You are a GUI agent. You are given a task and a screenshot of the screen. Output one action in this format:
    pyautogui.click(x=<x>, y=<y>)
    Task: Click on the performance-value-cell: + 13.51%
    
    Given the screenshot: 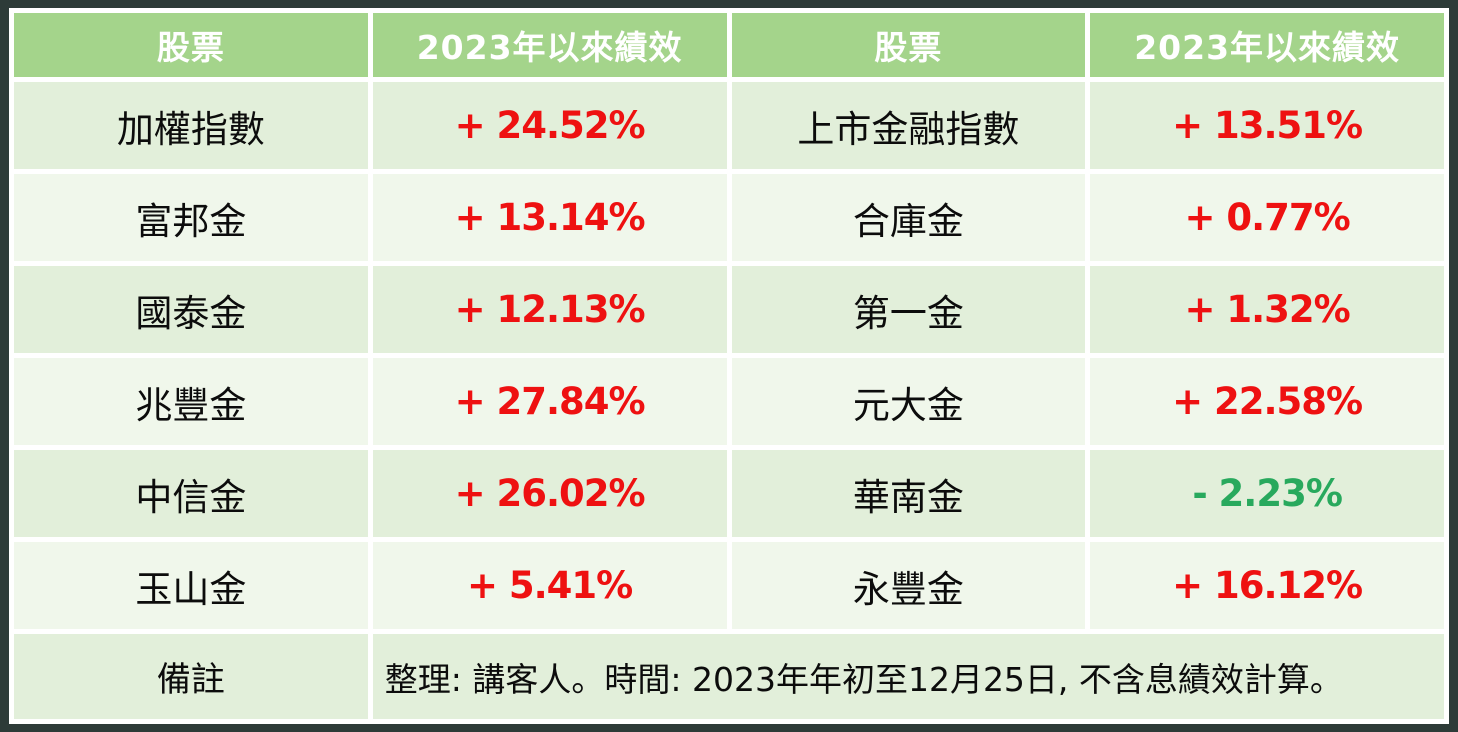 What is the action you would take?
    pyautogui.click(x=1267, y=125)
    